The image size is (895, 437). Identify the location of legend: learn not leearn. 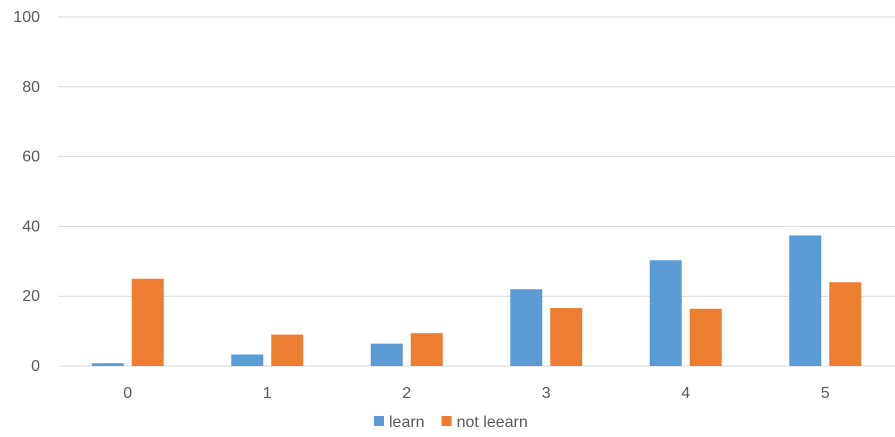
(451, 422).